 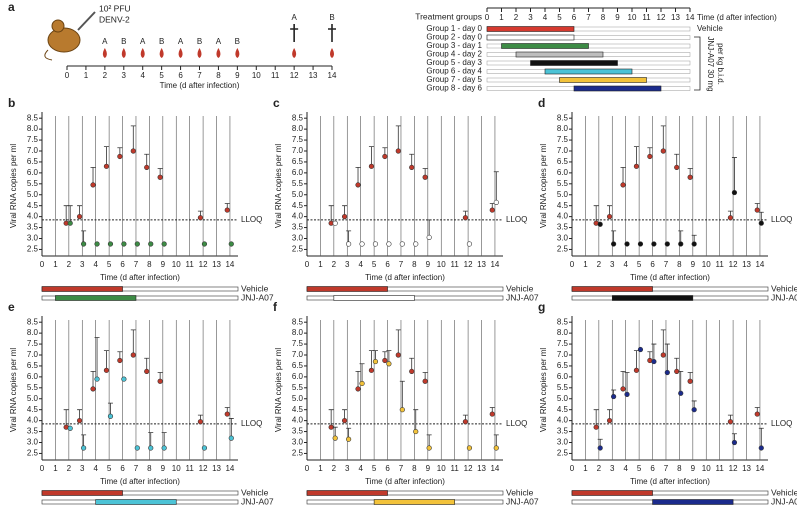 What do you see at coordinates (720, 264) in the screenshot?
I see `x-tick-label: 11` at bounding box center [720, 264].